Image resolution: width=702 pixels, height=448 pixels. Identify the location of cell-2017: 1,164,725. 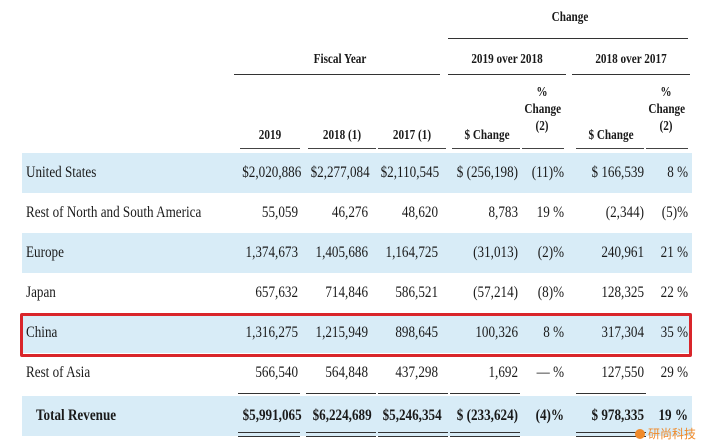
(411, 252).